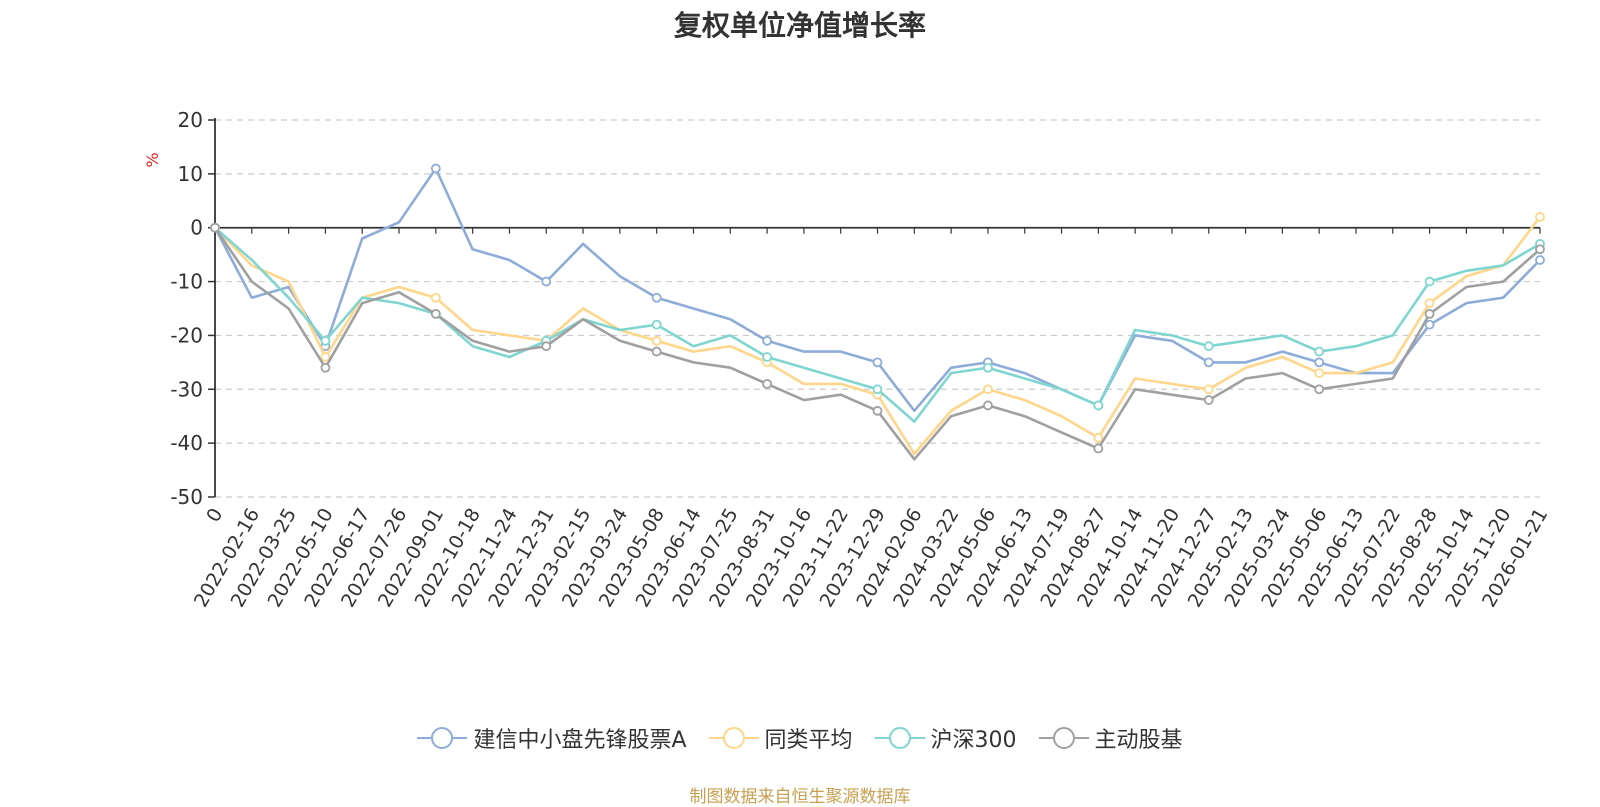 The height and width of the screenshot is (807, 1600). What do you see at coordinates (800, 797) in the screenshot?
I see `source-note: 制图数据来自恒生聚源数据库` at bounding box center [800, 797].